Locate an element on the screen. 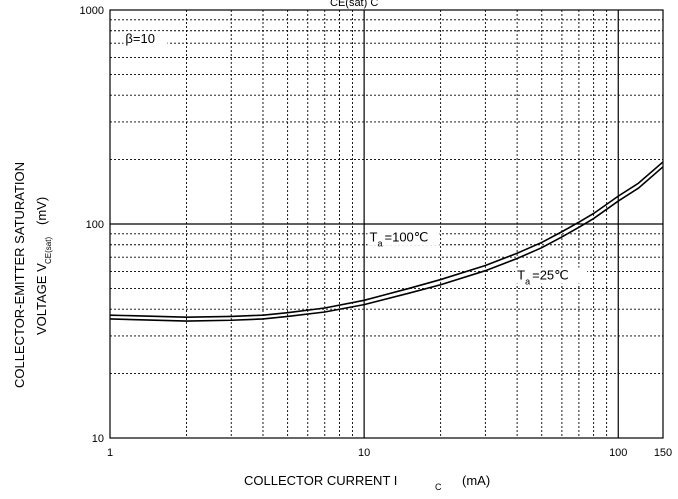 This screenshot has width=678, height=499. y-tick-label: 10 is located at coordinates (98, 439).